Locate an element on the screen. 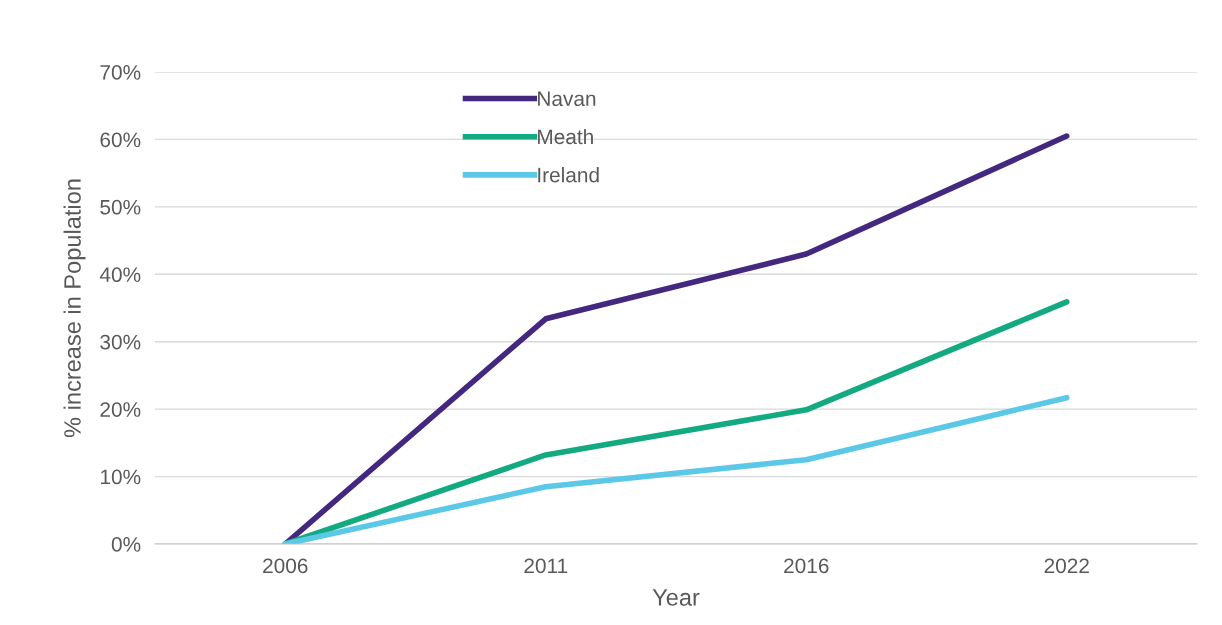  y-tick-label: 40% is located at coordinates (120, 275).